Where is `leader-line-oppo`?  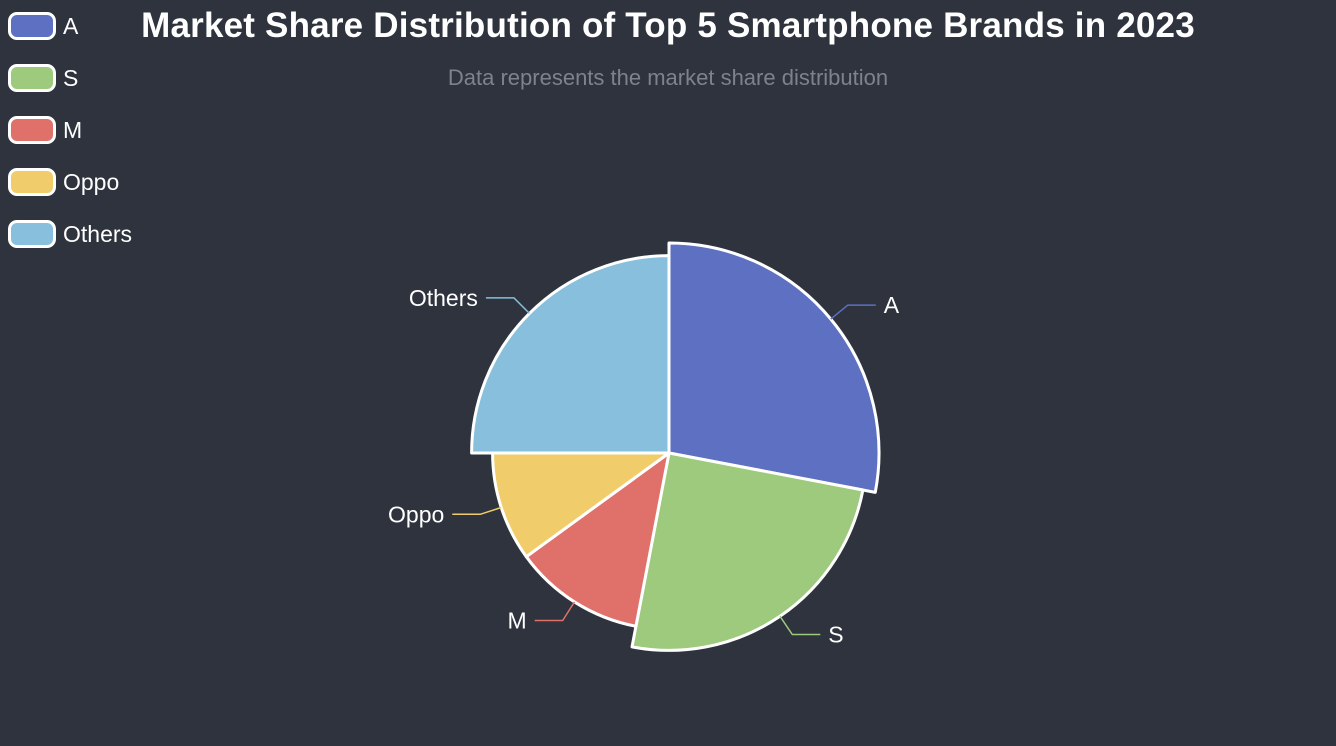
leader-line-oppo is located at coordinates (477, 511).